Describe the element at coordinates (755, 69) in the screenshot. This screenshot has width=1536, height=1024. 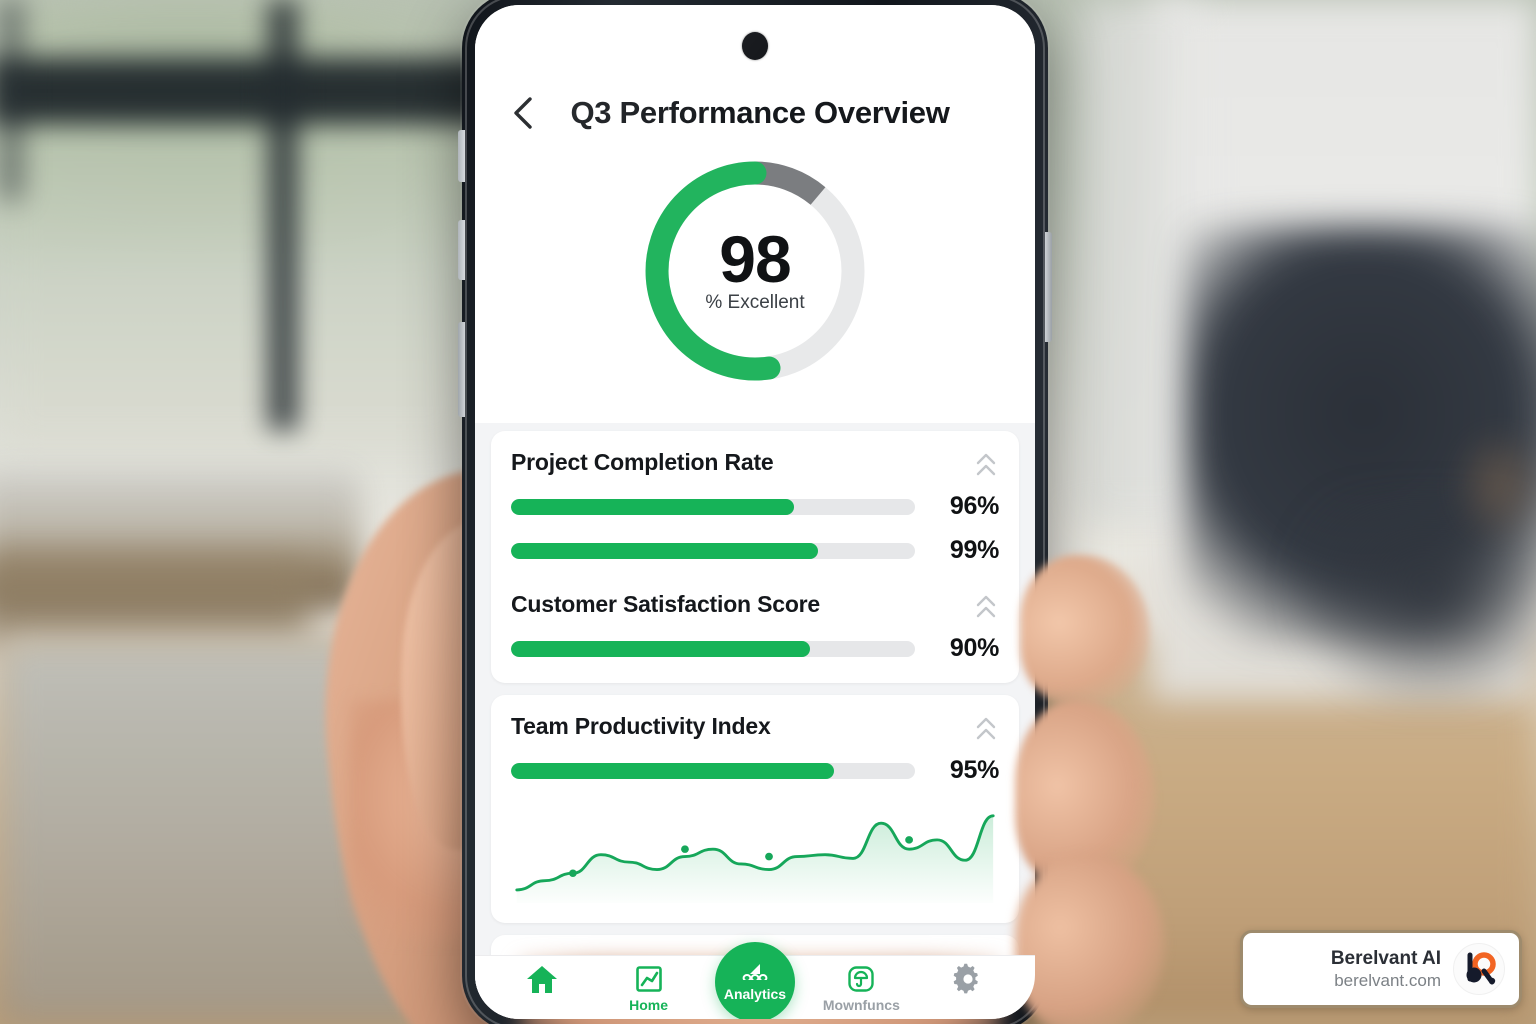
I see `app-header: Q3 Performance Overview` at that location.